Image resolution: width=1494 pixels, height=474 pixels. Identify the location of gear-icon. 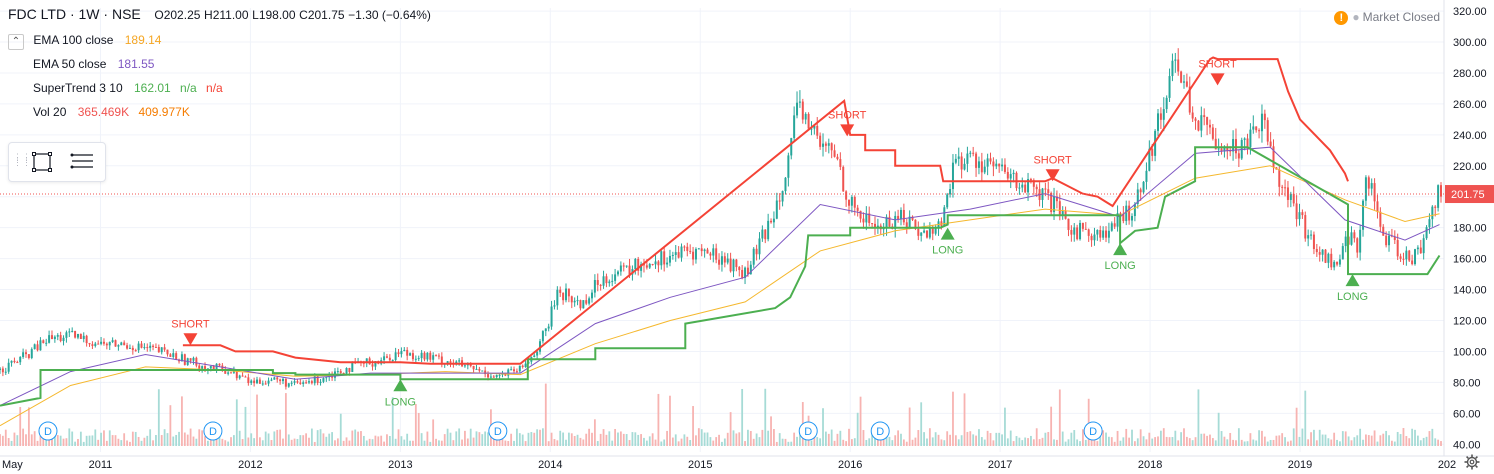
(1472, 462).